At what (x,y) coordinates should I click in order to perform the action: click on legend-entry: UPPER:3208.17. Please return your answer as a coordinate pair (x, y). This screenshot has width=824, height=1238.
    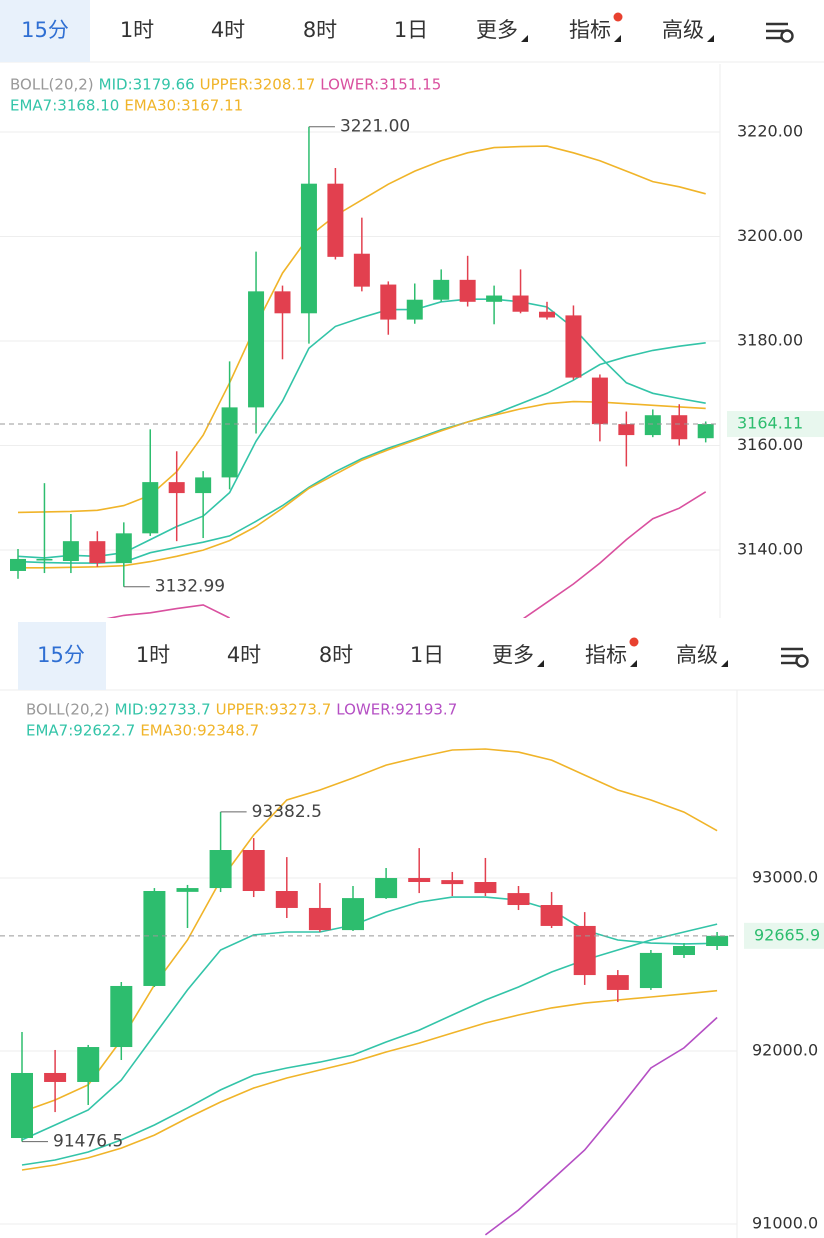
    Looking at the image, I should click on (258, 85).